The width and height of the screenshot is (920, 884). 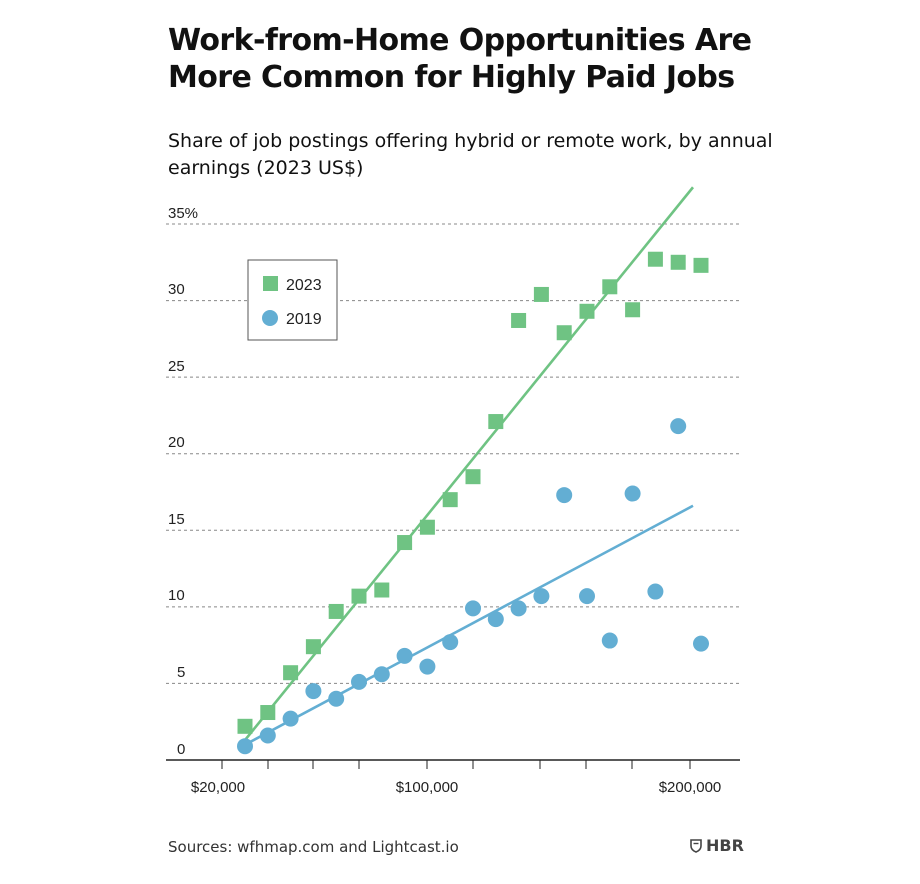 I want to click on x-tick-labels: $20,000 $100,000 $200,000, so click(x=456, y=787).